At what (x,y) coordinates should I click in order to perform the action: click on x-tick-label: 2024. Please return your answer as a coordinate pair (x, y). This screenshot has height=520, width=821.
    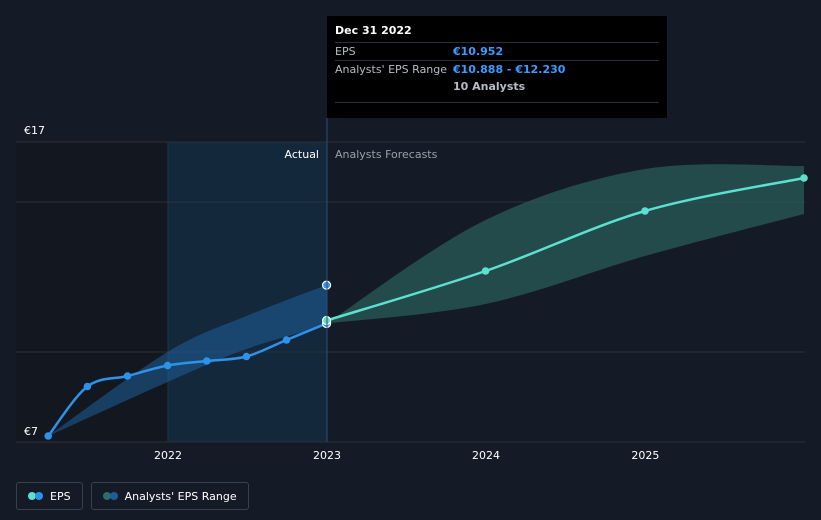
    Looking at the image, I should click on (486, 455).